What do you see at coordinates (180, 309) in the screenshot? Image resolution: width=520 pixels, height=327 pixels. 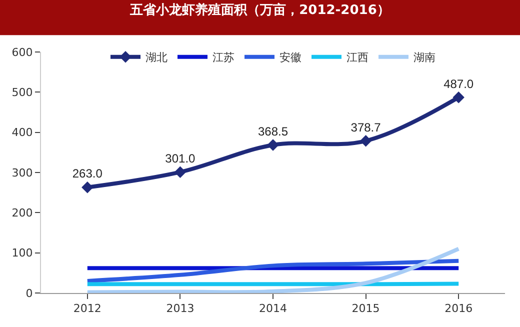 I see `x-tick-label: 2013` at bounding box center [180, 309].